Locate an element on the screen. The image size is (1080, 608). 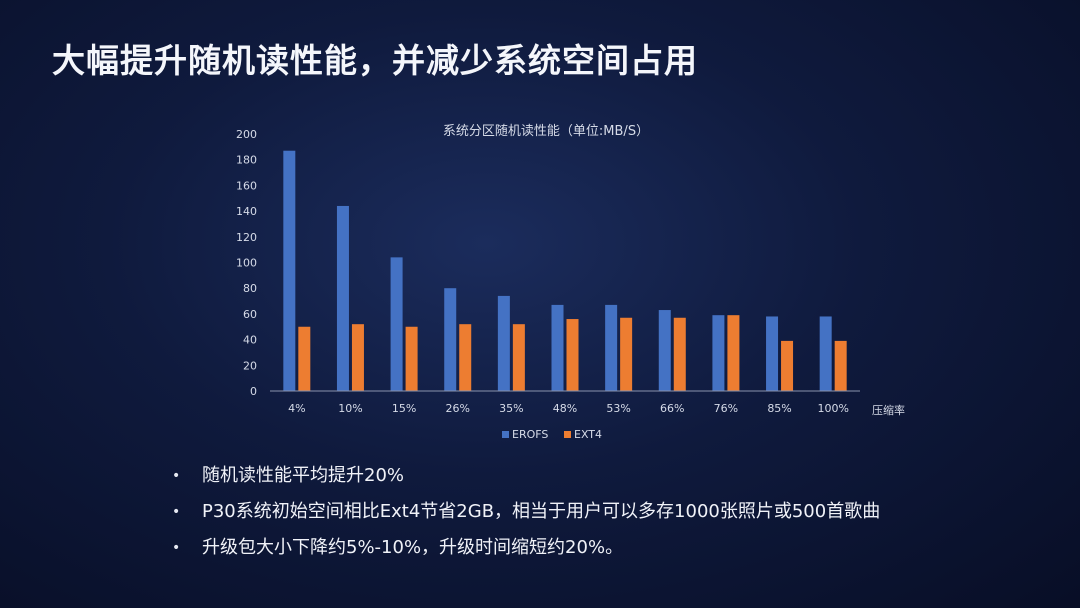
y-tick-label: 200 is located at coordinates (246, 134).